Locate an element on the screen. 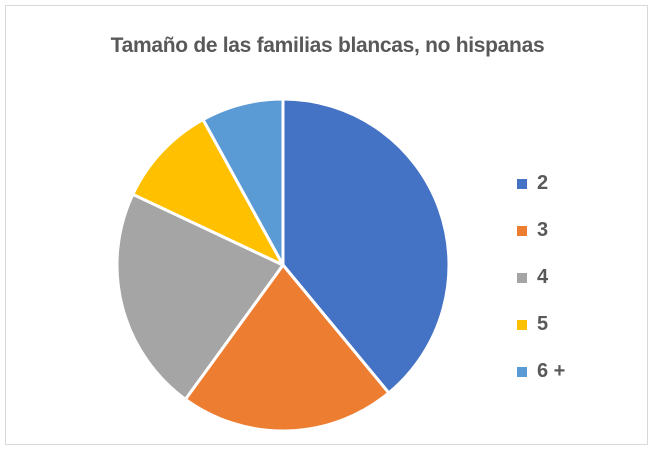 Image resolution: width=655 pixels, height=452 pixels. legend-label: 5 is located at coordinates (543, 324).